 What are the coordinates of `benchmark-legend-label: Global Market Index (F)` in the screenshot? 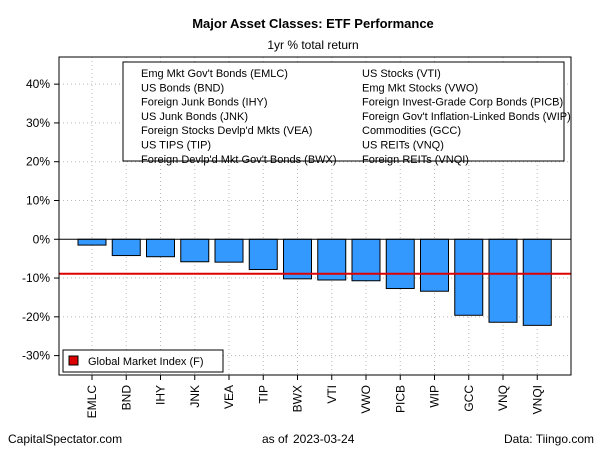 It's located at (146, 362).